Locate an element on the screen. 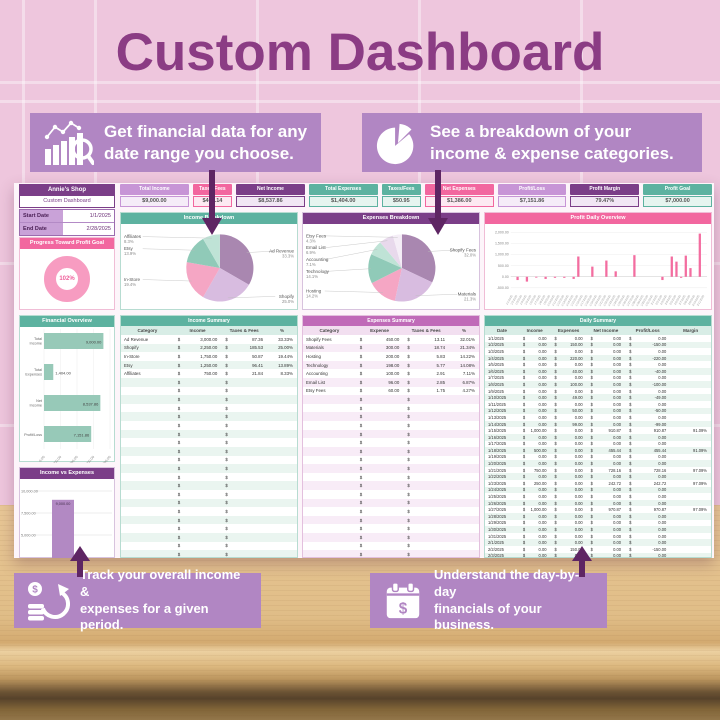 The image size is (720, 720). table-row: 2/1/2025 $0.00 $0.00 $0.00 $0.00 is located at coordinates (598, 542).